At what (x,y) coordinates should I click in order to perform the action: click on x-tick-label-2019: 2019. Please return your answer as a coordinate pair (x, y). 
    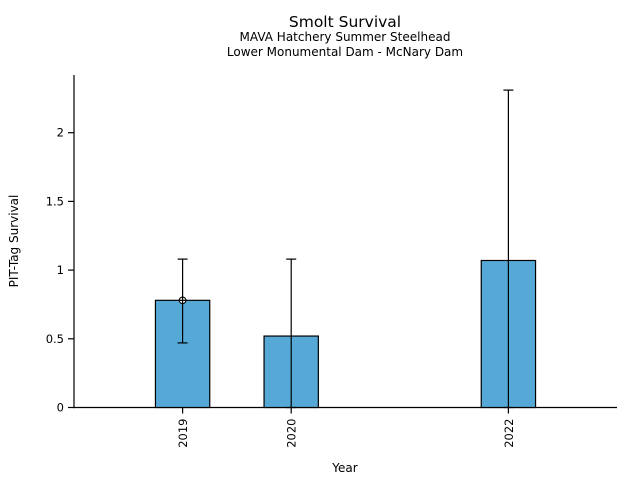
    Looking at the image, I should click on (183, 433).